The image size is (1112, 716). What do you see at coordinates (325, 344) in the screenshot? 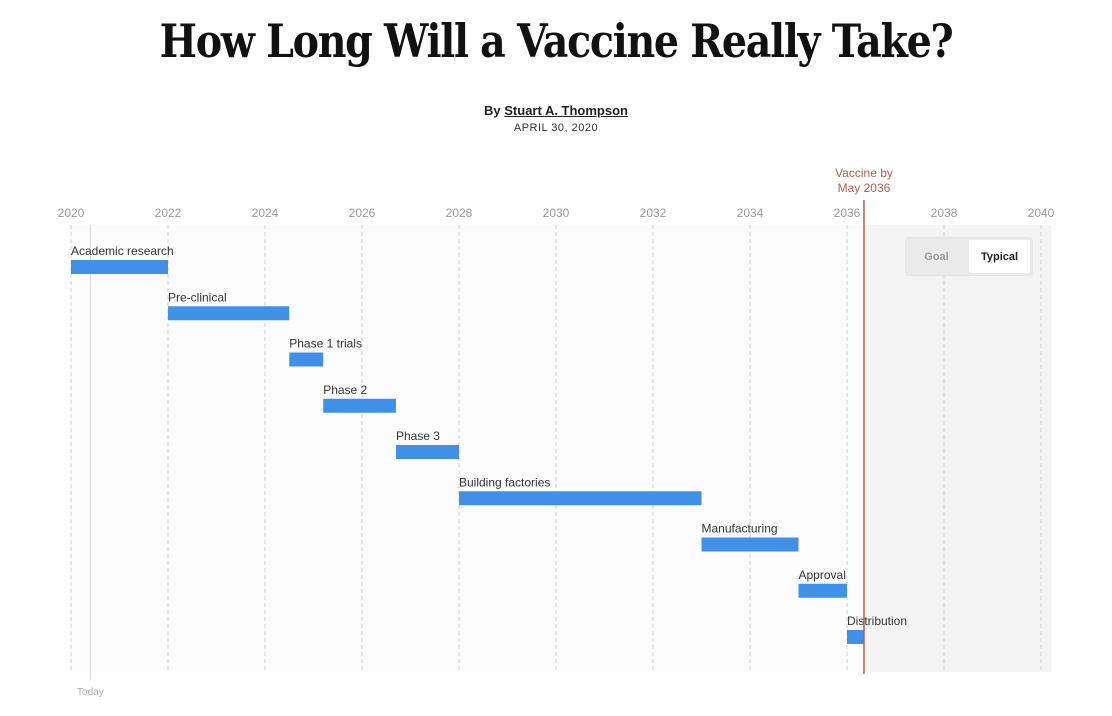
I see `stage-label: Phase 1 trials` at bounding box center [325, 344].